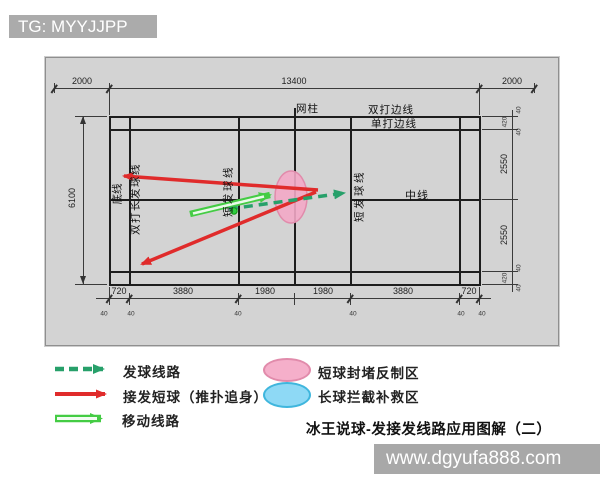  Describe the element at coordinates (234, 211) in the screenshot. I see `player-position-dot` at that location.